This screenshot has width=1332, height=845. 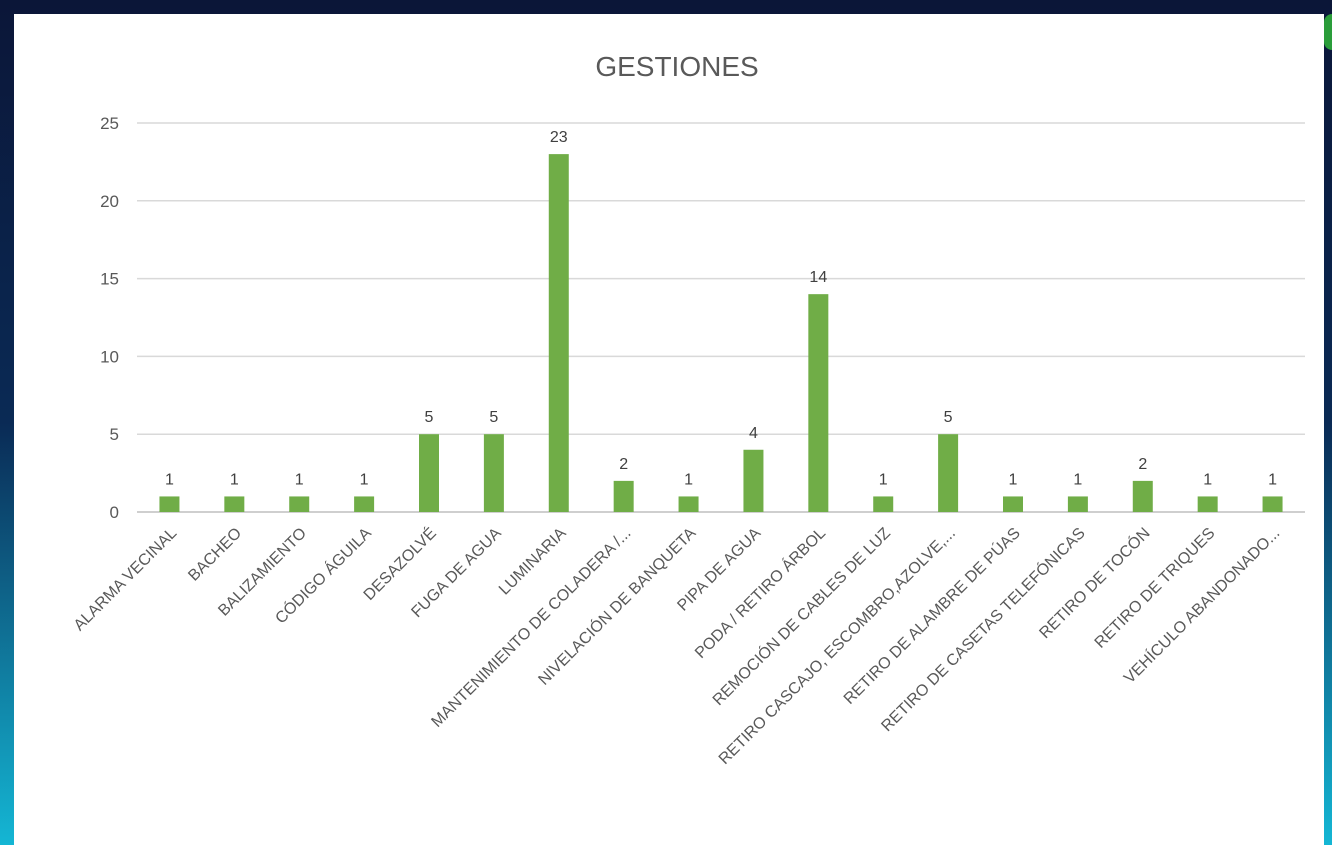 I want to click on x-tick-label: BACHEO, so click(x=215, y=555).